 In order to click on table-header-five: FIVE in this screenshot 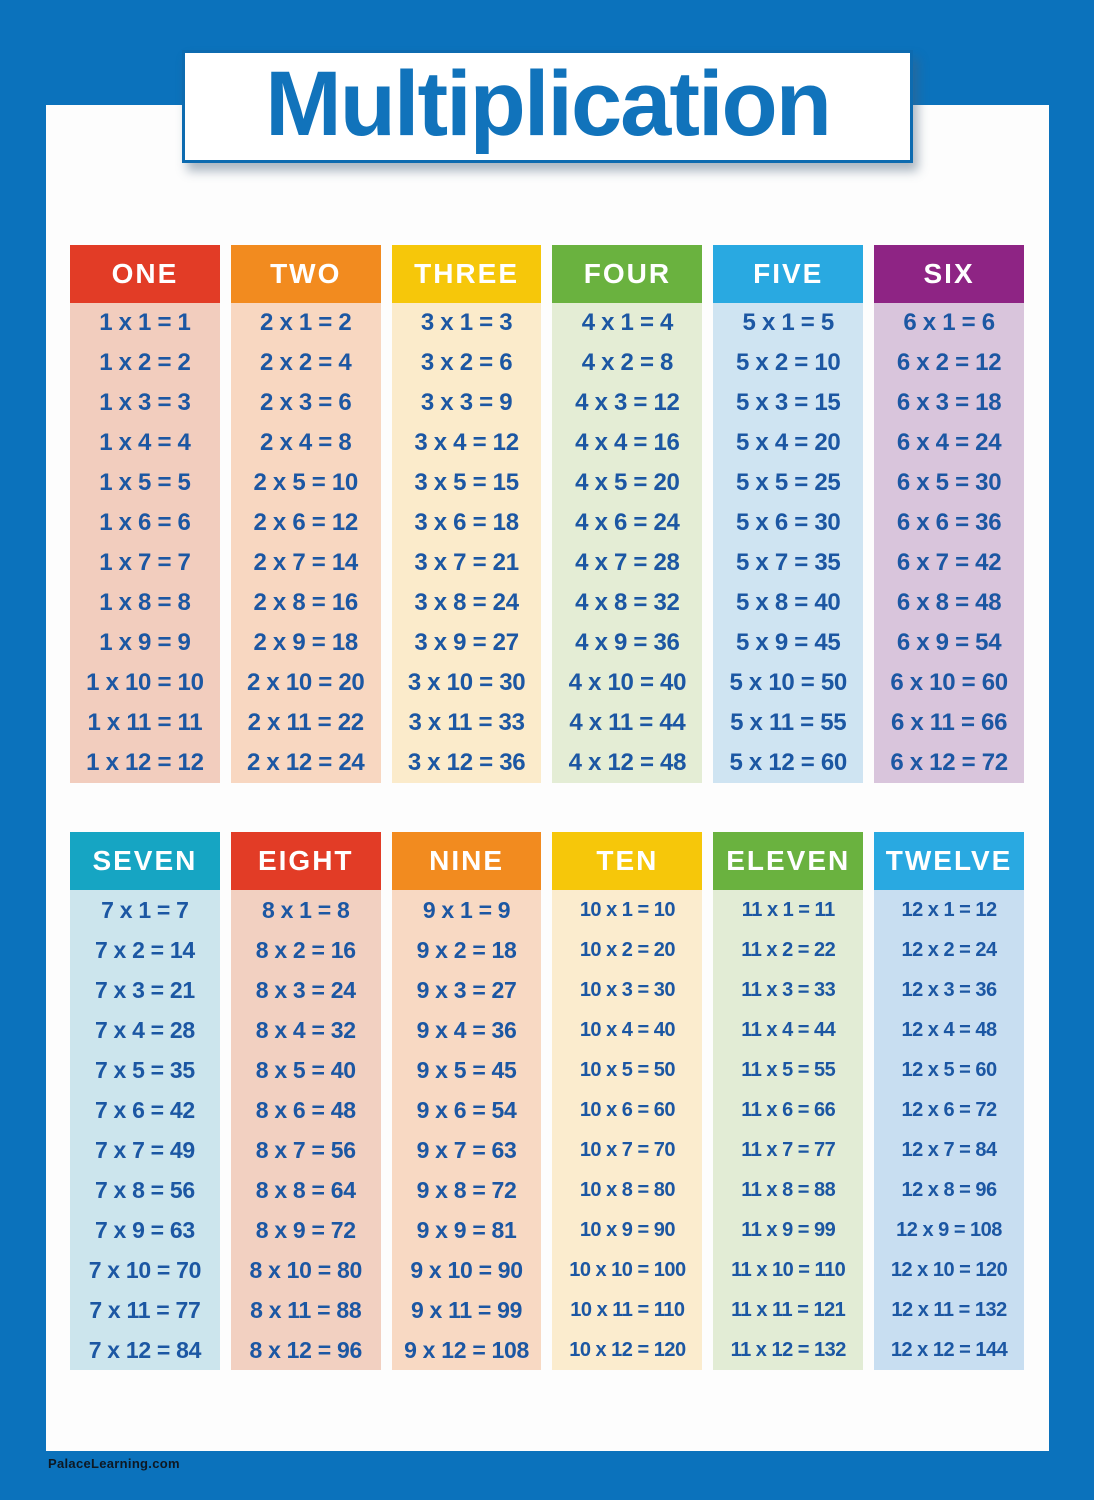, I will do `click(788, 274)`.